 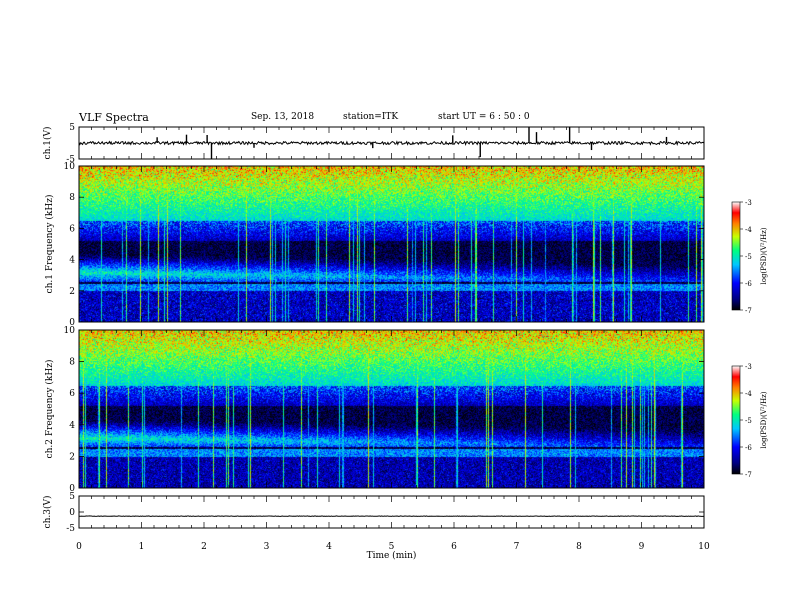 I want to click on x-tick-label: 7, so click(x=517, y=547).